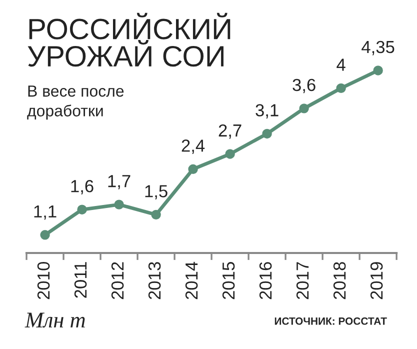 Image resolution: width=417 pixels, height=349 pixels. I want to click on data-label: 2,7, so click(230, 131).